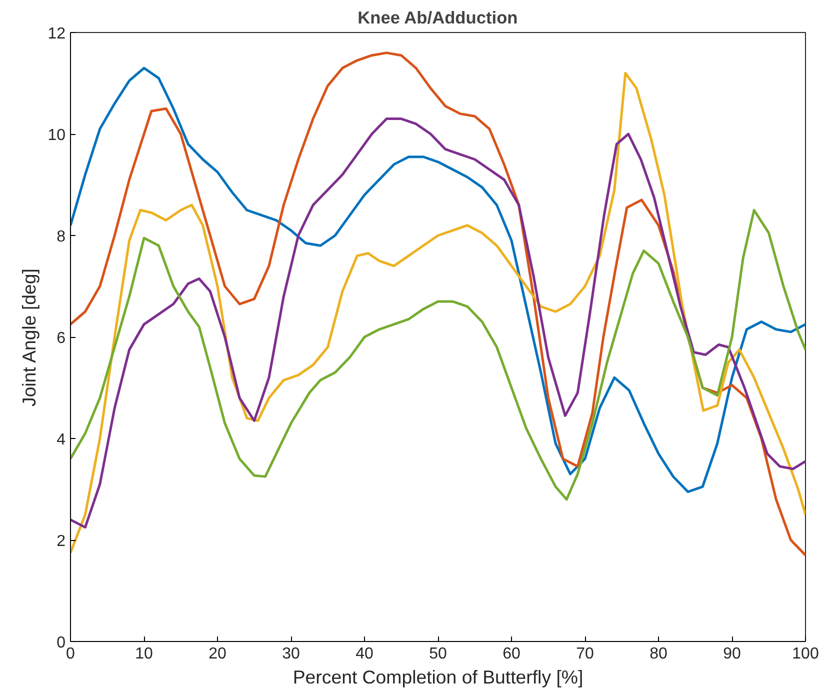  What do you see at coordinates (291, 654) in the screenshot?
I see `x-tick-label: 30` at bounding box center [291, 654].